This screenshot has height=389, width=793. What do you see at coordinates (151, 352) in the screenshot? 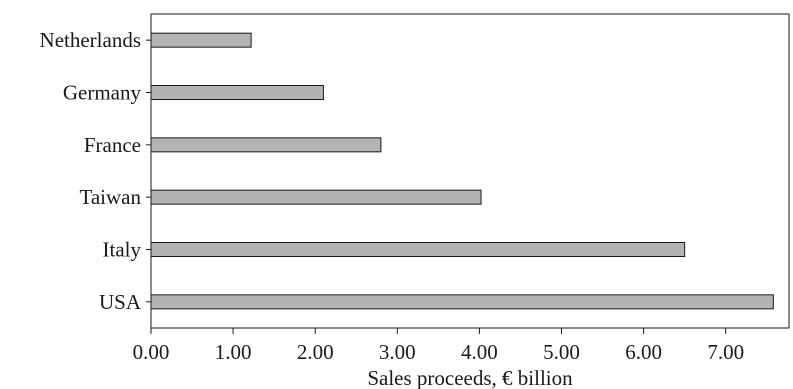
I see `x-tick-label: 0.00` at bounding box center [151, 352].